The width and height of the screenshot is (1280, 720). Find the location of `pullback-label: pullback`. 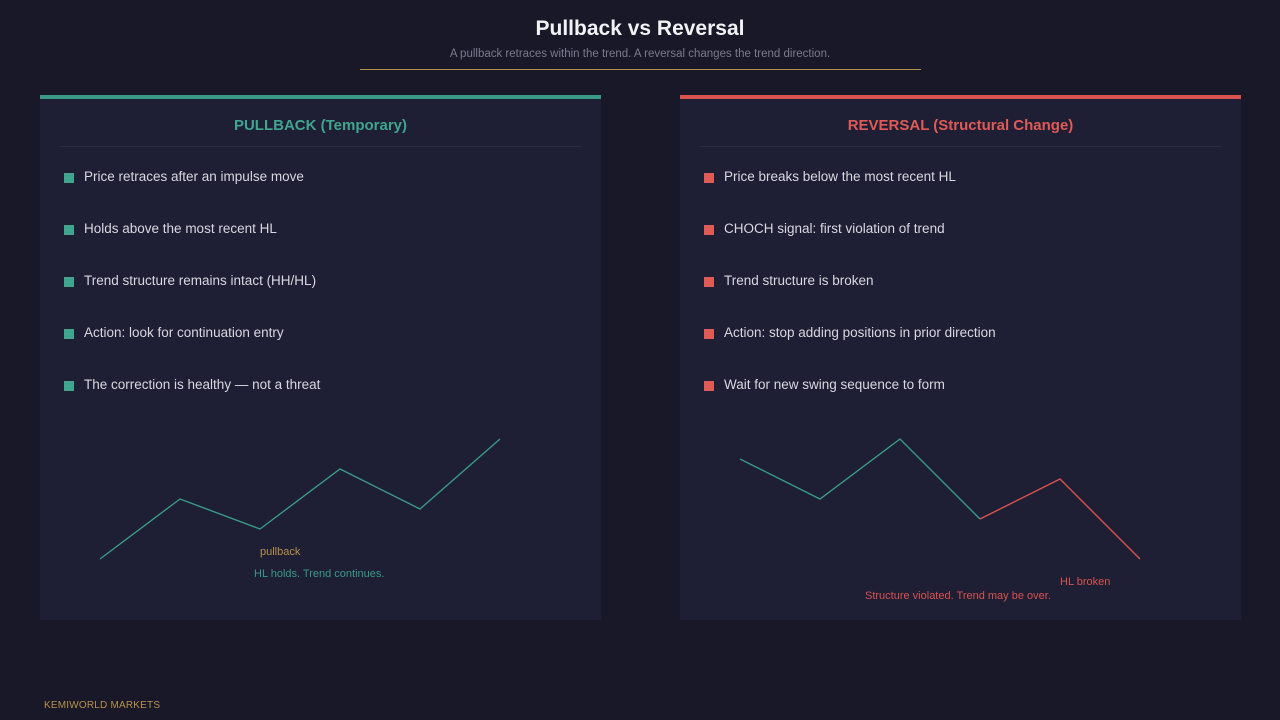

pullback-label: pullback is located at coordinates (280, 552).